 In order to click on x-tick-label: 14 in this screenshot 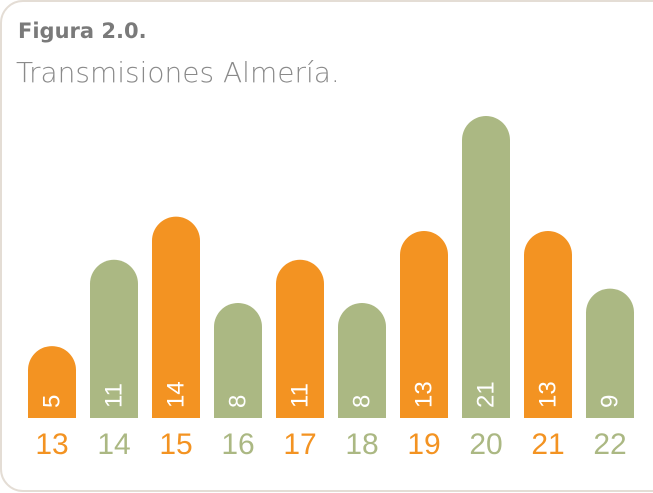, I will do `click(113, 444)`.